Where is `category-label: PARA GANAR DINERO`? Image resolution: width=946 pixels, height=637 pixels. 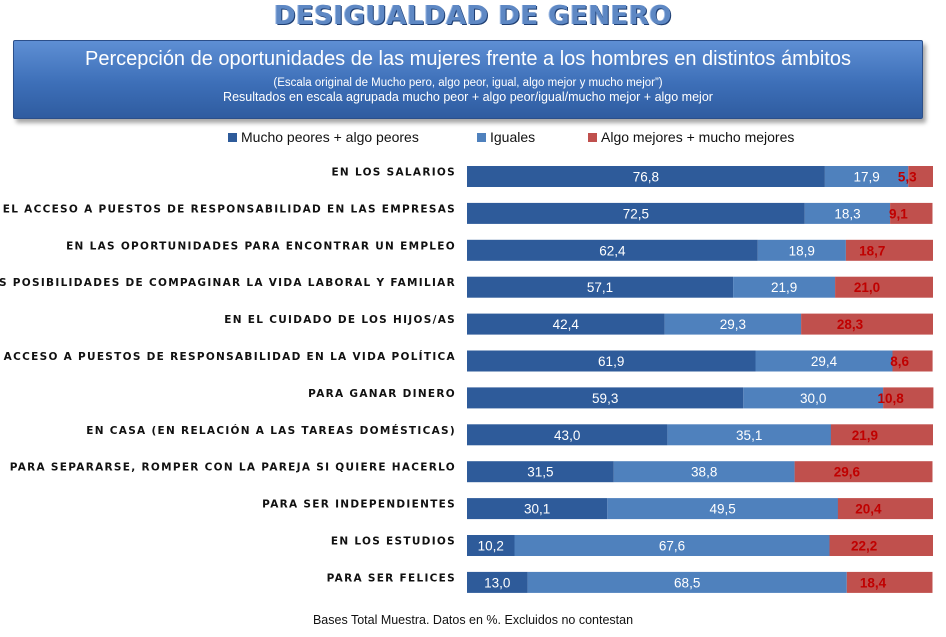 category-label: PARA GANAR DINERO is located at coordinates (382, 394).